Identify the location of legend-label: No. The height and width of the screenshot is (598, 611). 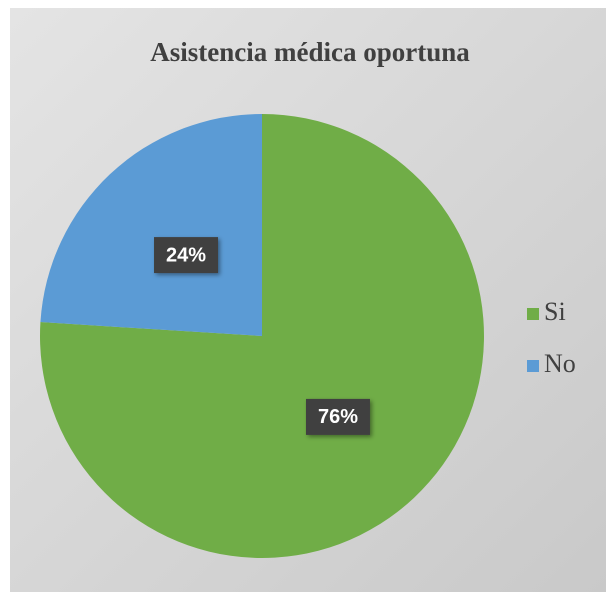
(560, 363).